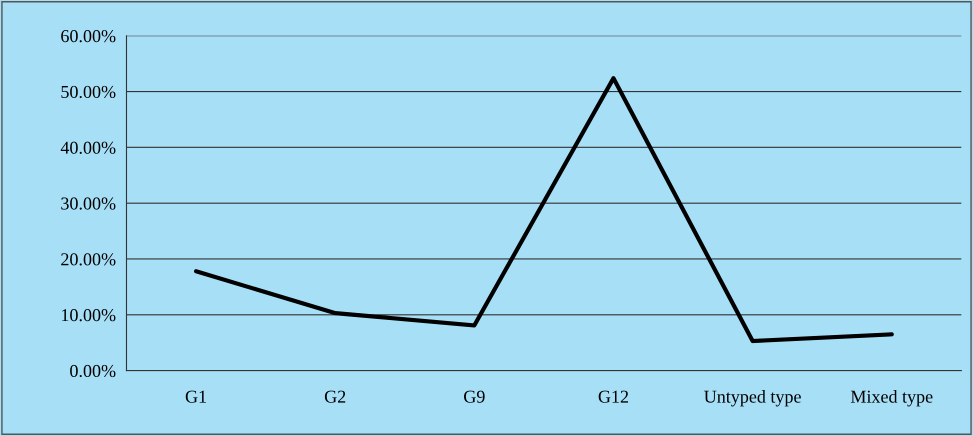 This screenshot has height=436, width=973. I want to click on x-tick-label: G9, so click(474, 396).